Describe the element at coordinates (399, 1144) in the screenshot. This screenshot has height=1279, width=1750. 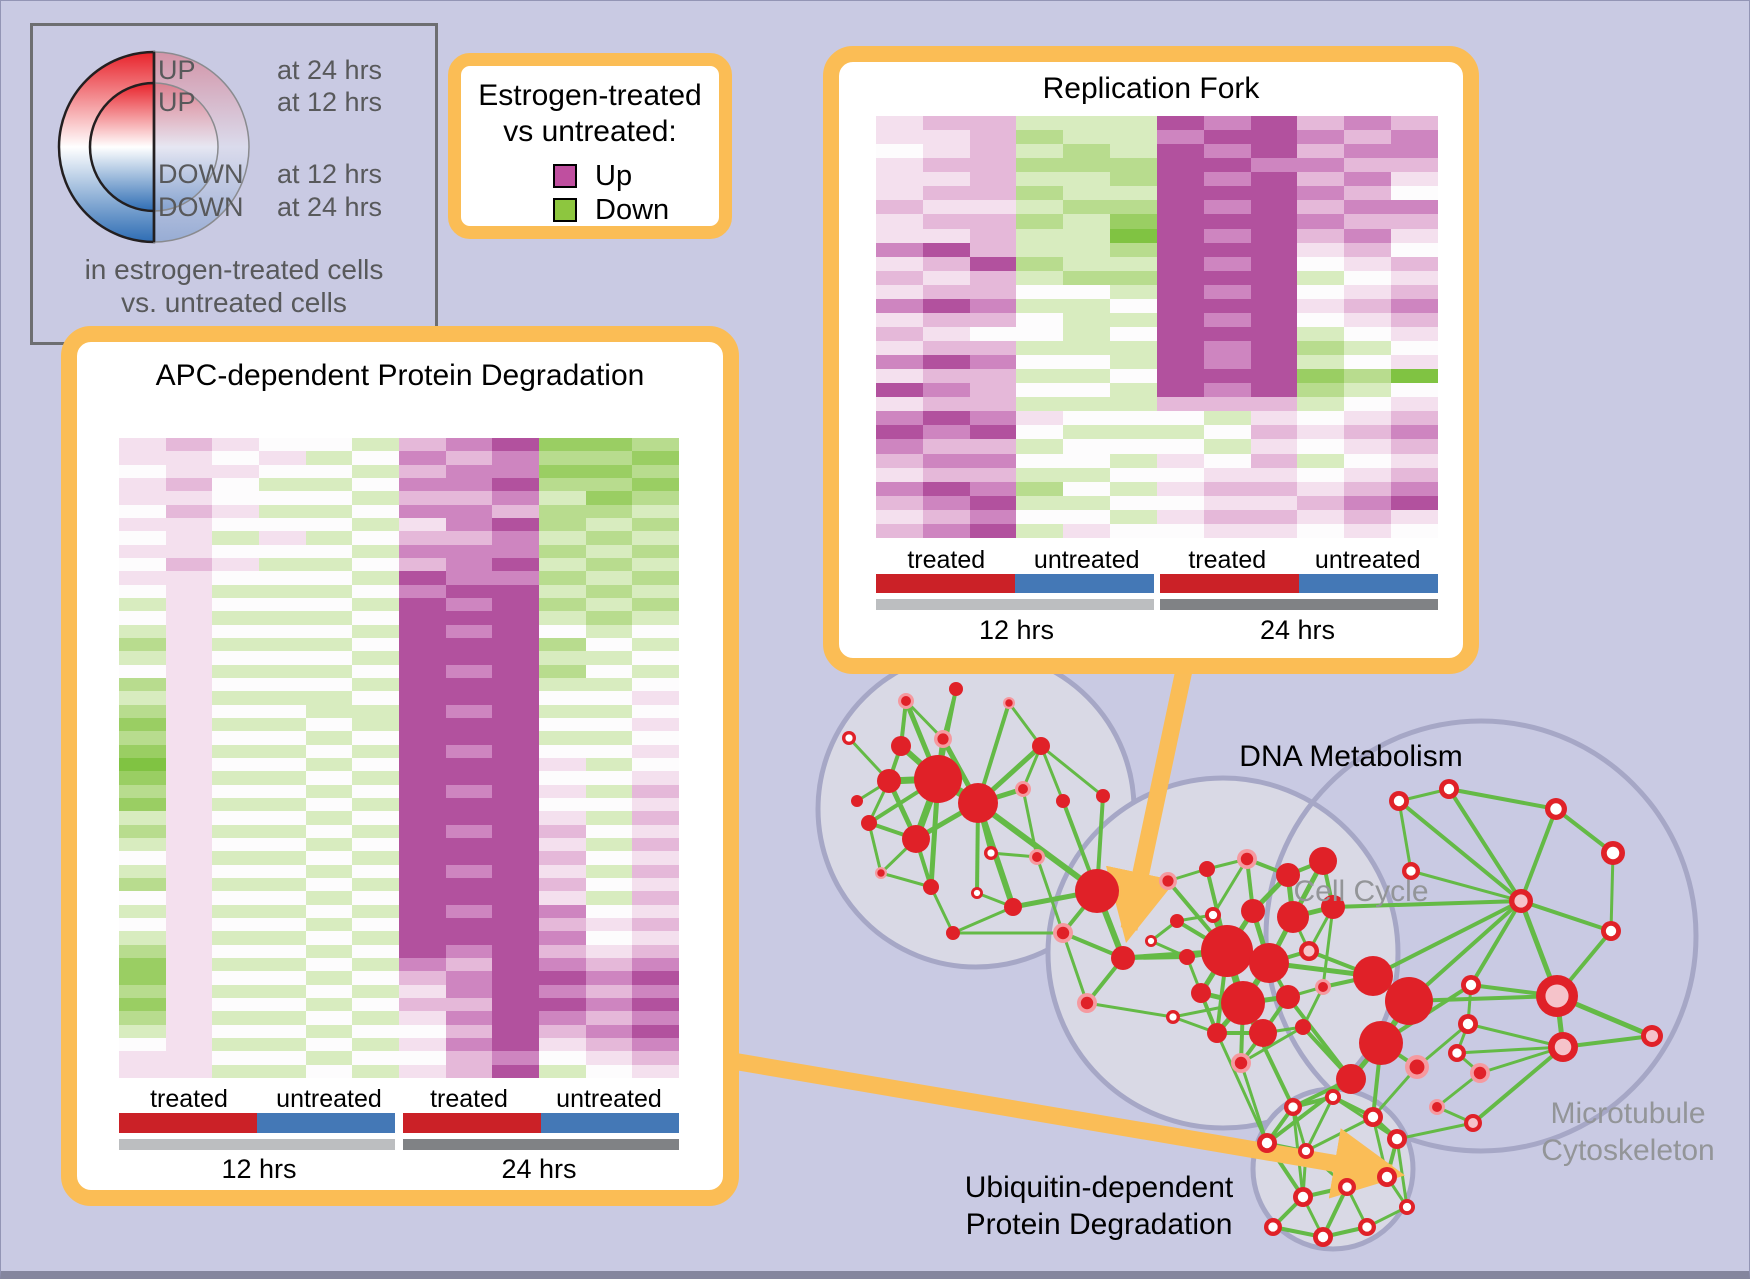
I see `apc-time-bar` at that location.